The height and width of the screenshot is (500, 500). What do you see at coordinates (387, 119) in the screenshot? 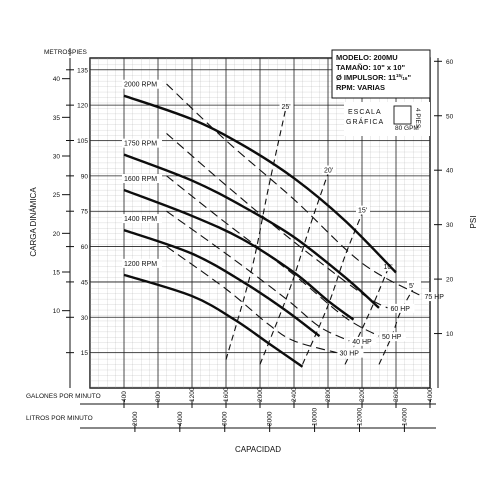
I see `scale-legend: ESCALA GRÁFICA 4 PIES 80 GPM` at bounding box center [387, 119].